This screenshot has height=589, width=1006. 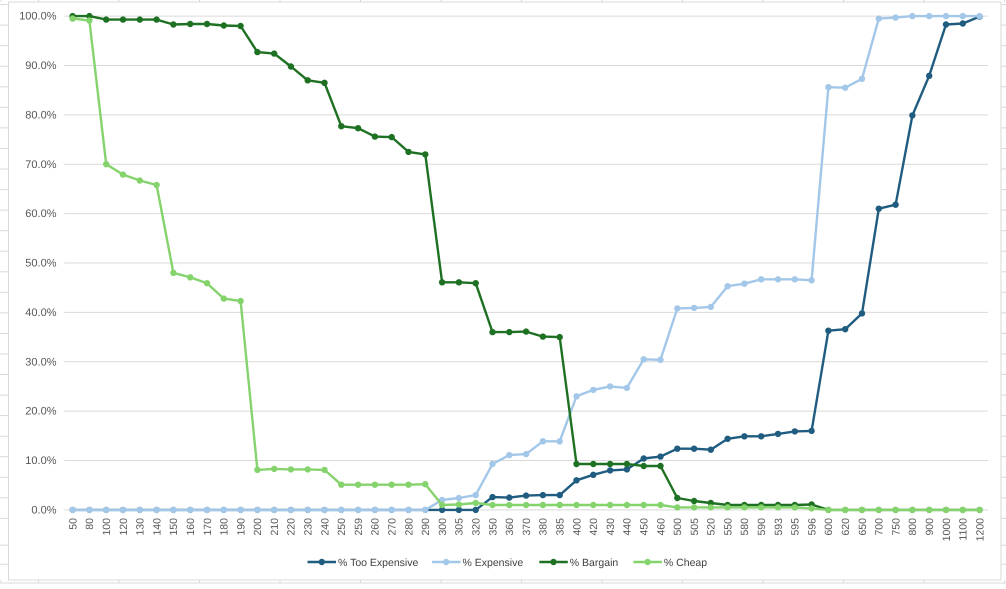 I want to click on svg-text: 385, so click(x=561, y=527).